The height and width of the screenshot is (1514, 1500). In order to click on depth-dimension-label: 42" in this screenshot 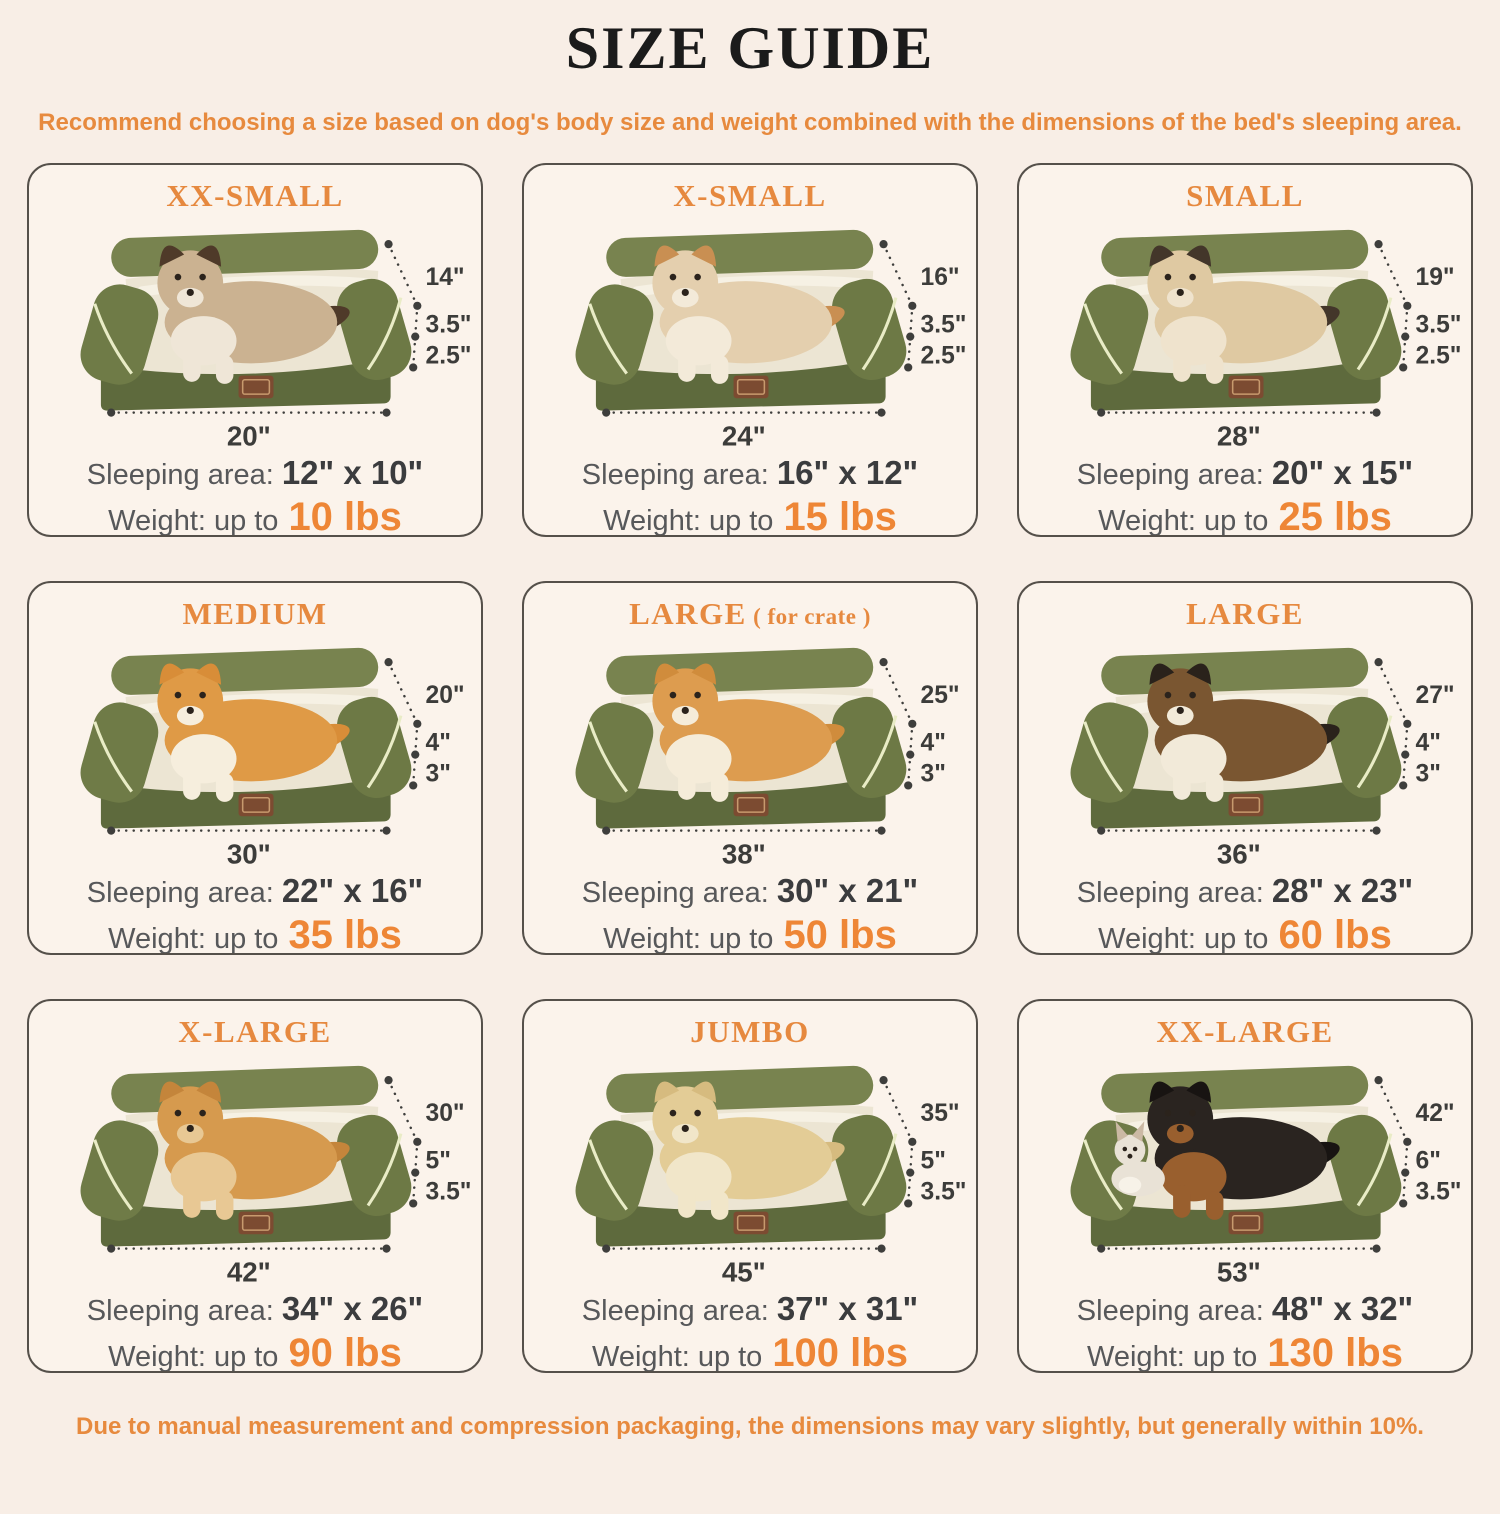, I will do `click(1435, 1113)`.